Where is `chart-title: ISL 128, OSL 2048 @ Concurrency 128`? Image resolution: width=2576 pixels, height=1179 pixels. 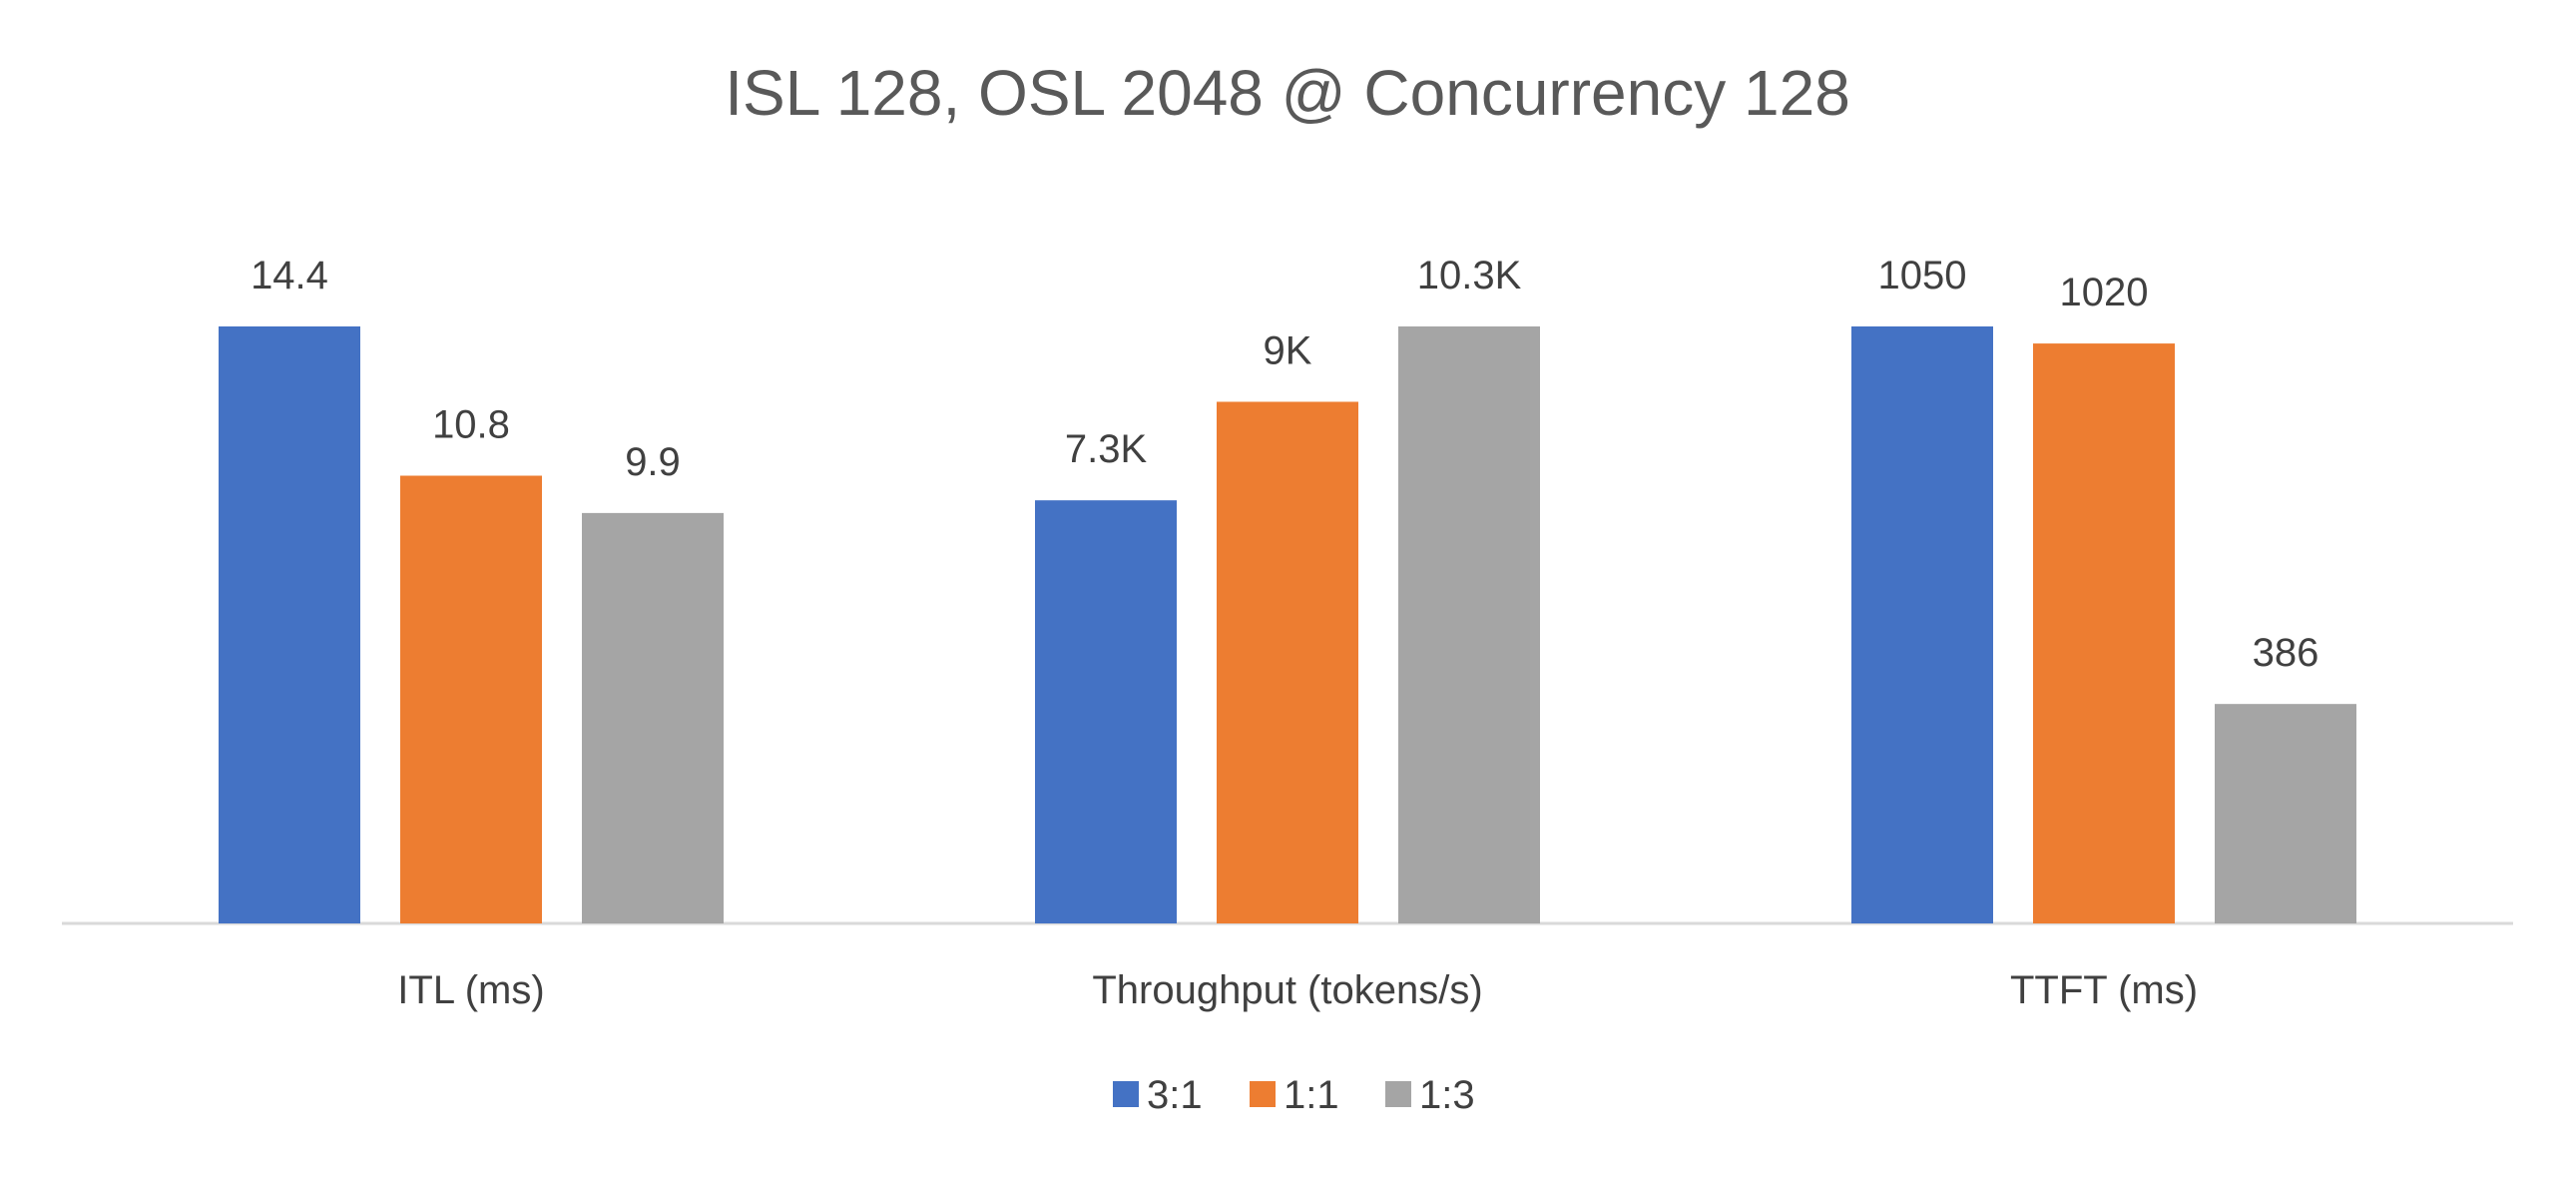 chart-title: ISL 128, OSL 2048 @ Concurrency 128 is located at coordinates (1288, 93).